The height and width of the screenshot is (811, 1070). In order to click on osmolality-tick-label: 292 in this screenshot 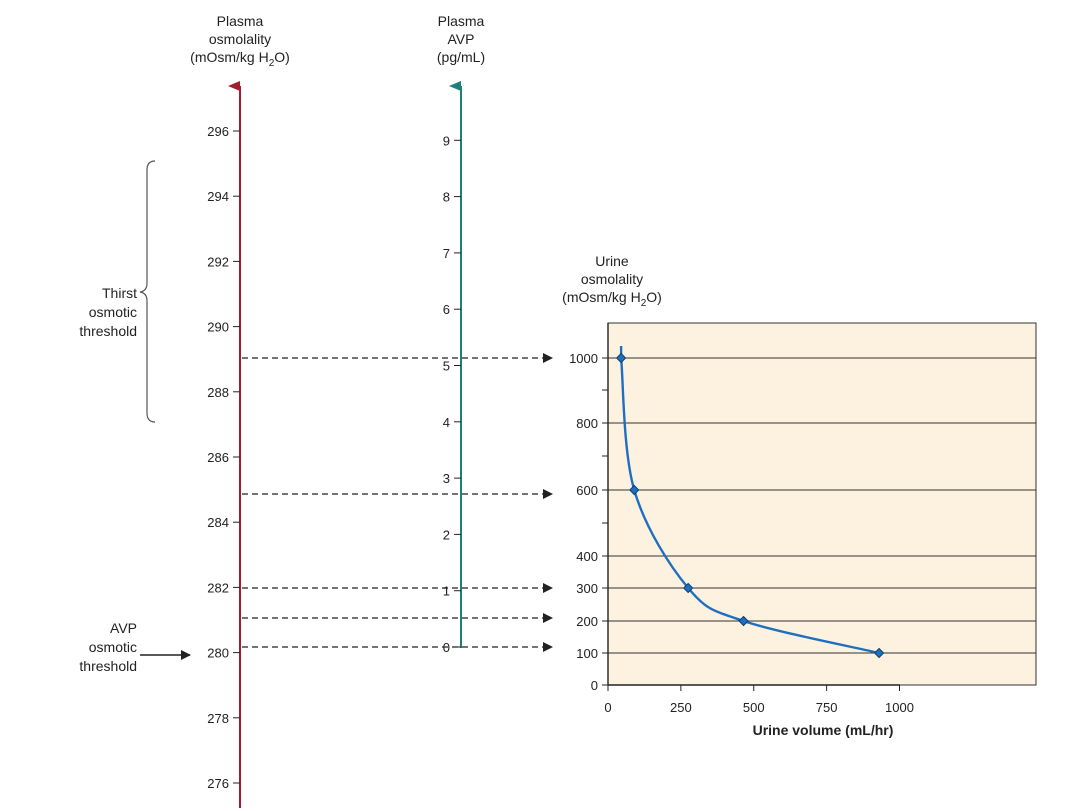, I will do `click(218, 261)`.